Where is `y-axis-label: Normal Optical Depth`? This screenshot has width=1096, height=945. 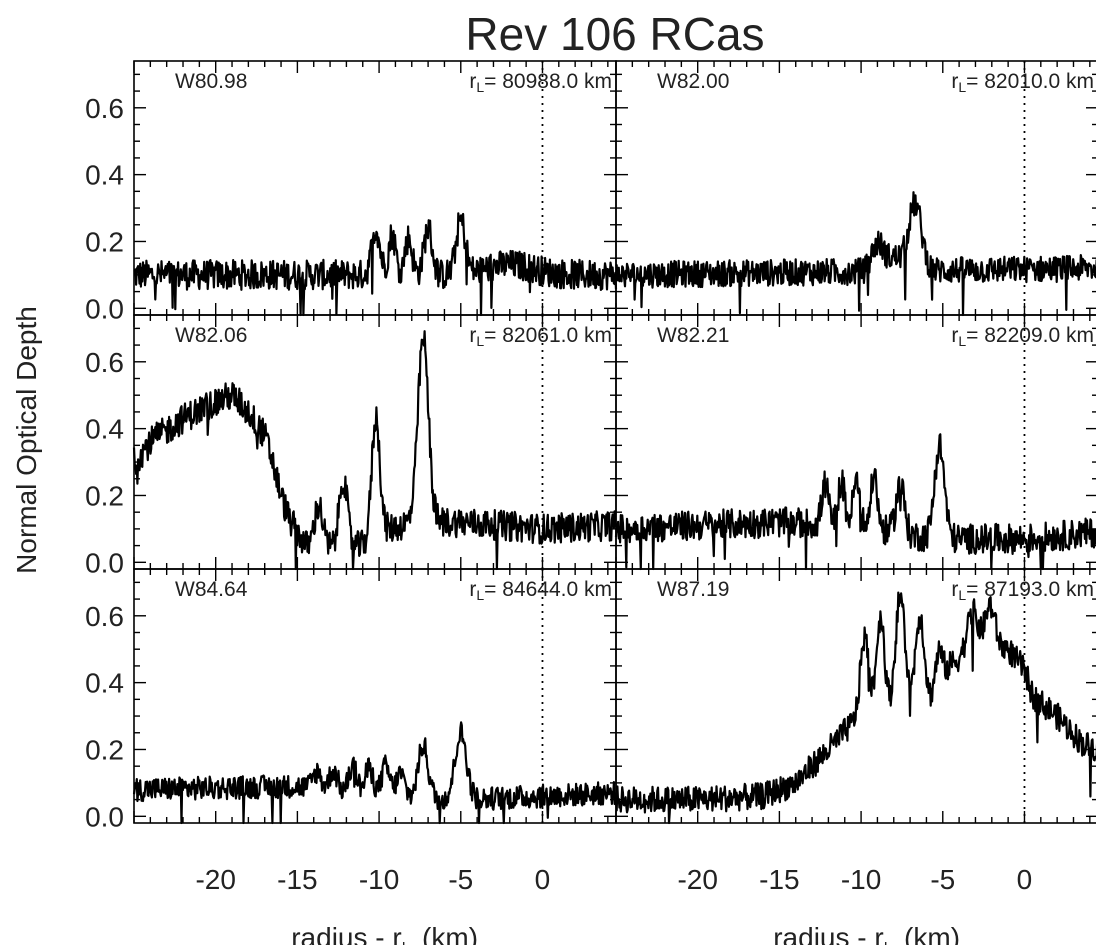 y-axis-label: Normal Optical Depth is located at coordinates (26, 440).